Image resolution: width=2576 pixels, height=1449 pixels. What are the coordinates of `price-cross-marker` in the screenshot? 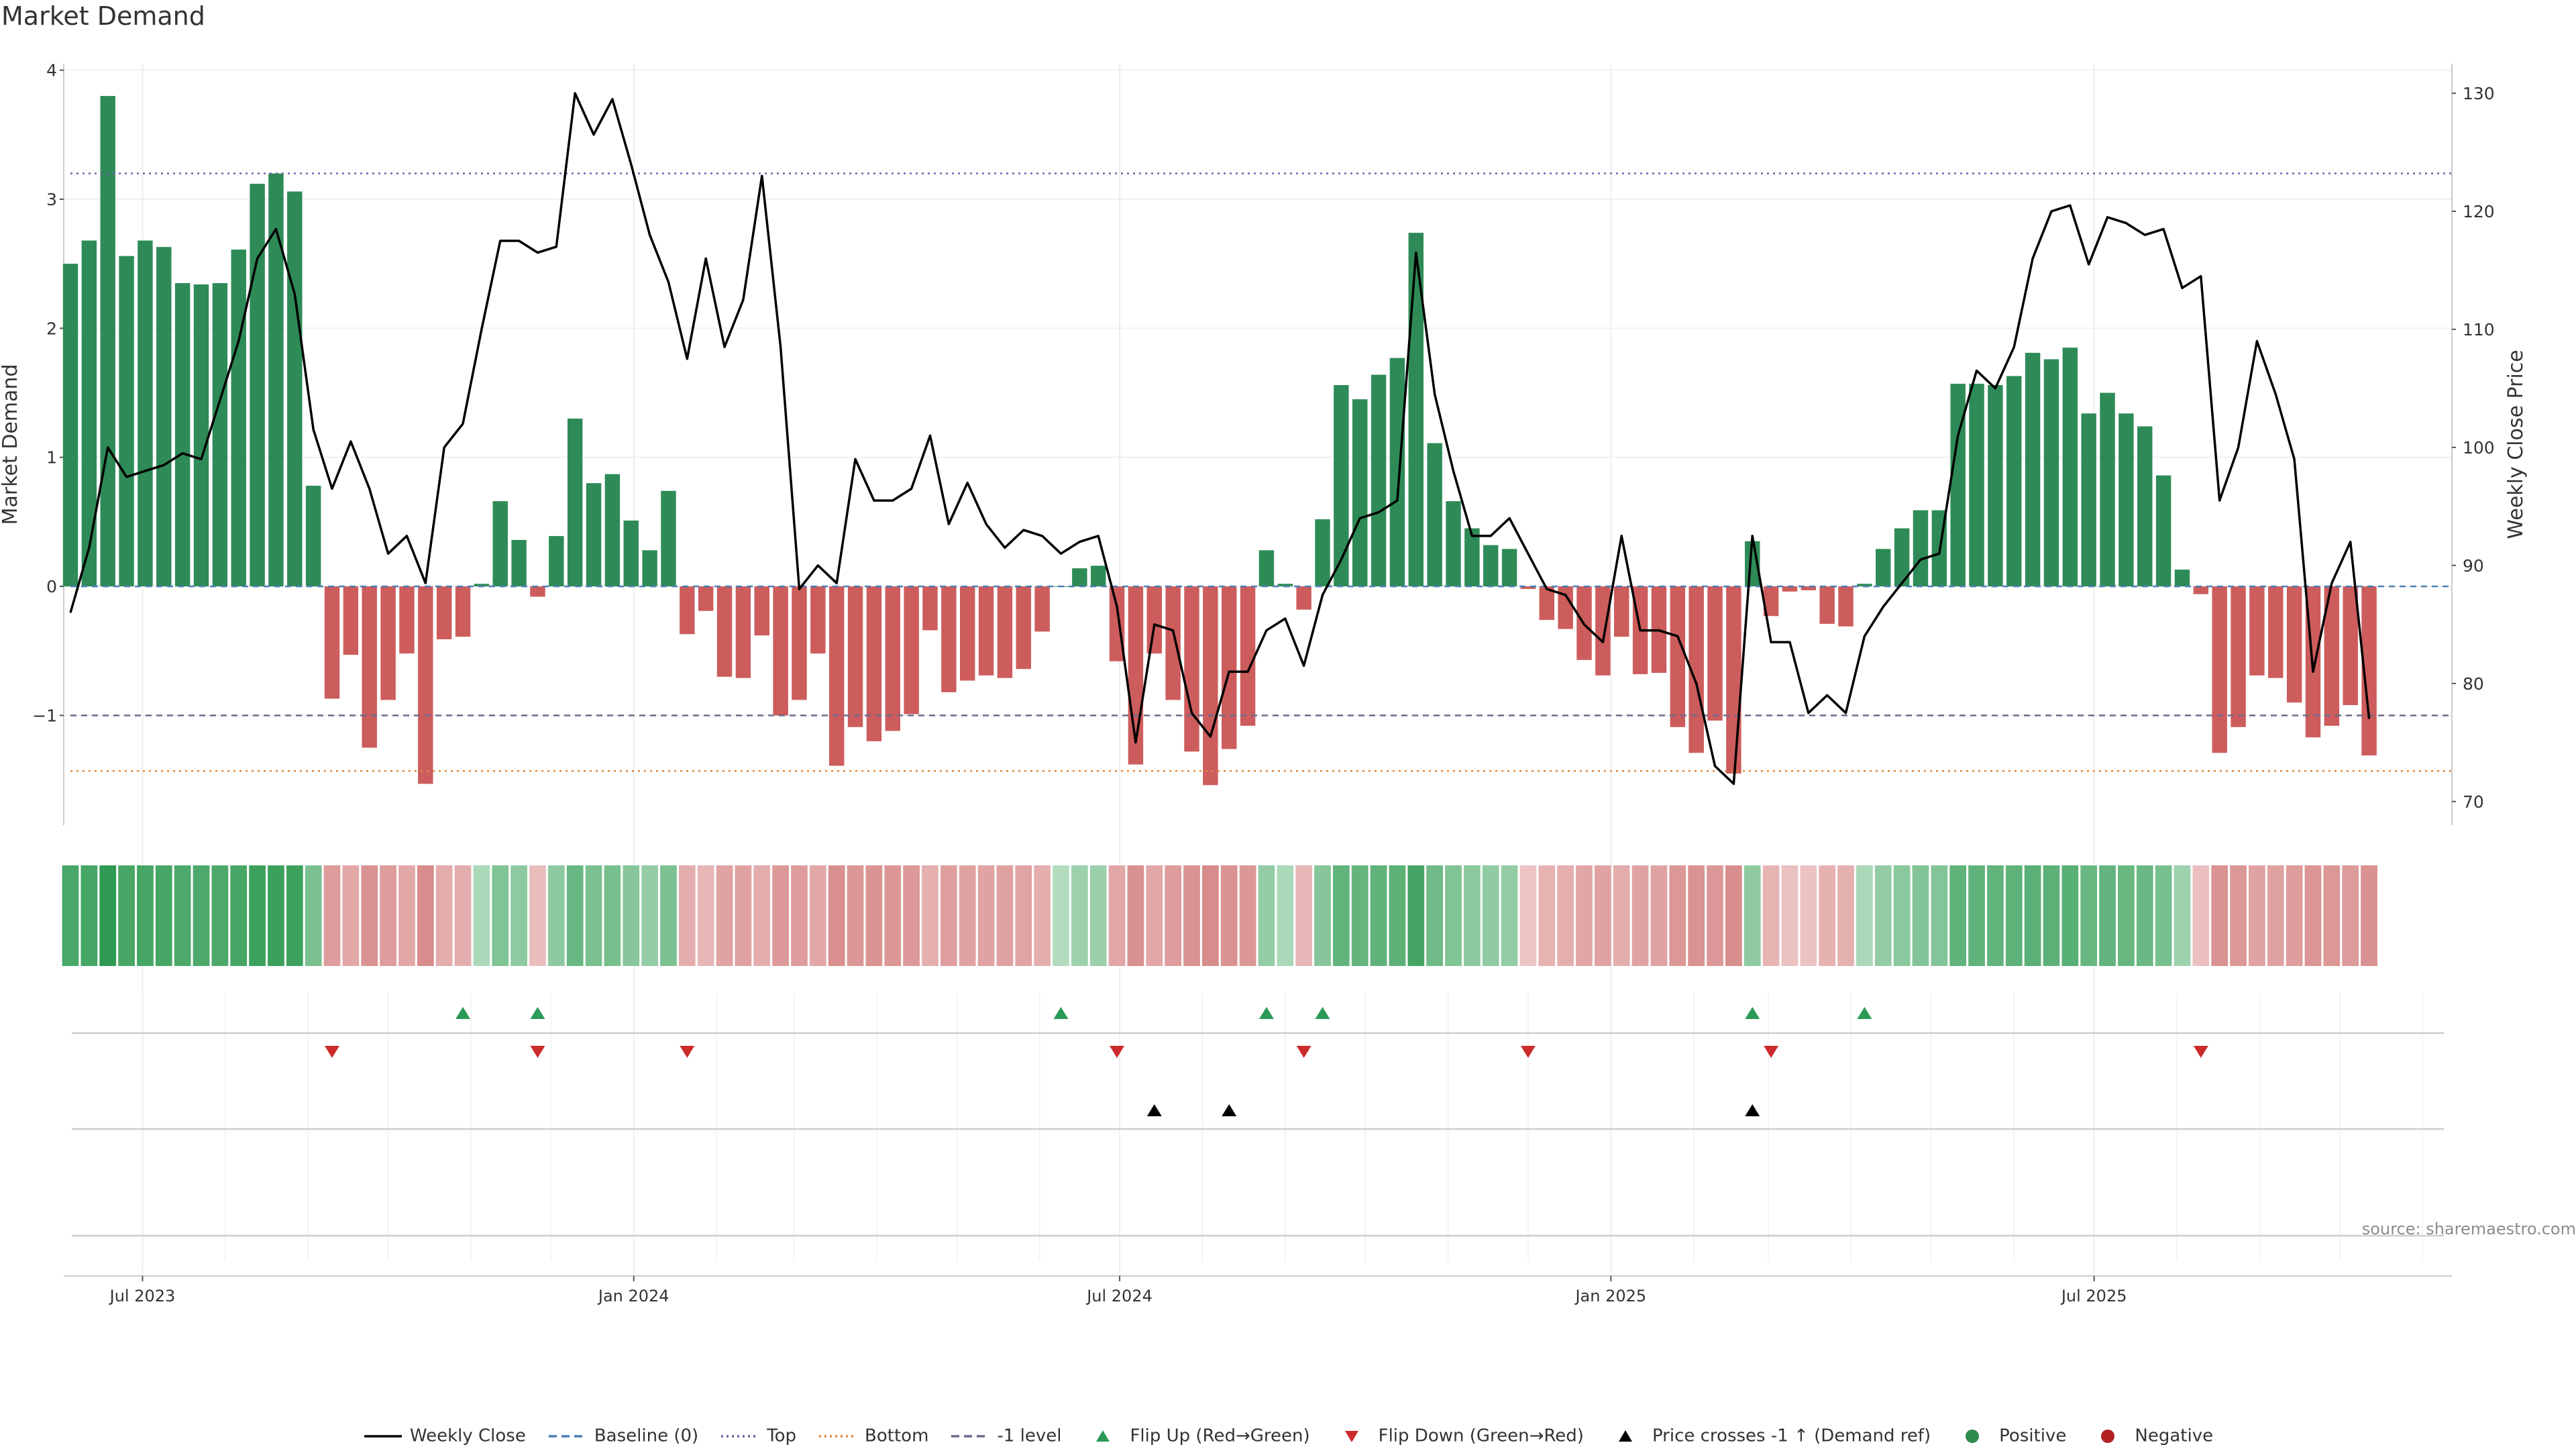 It's located at (1229, 1110).